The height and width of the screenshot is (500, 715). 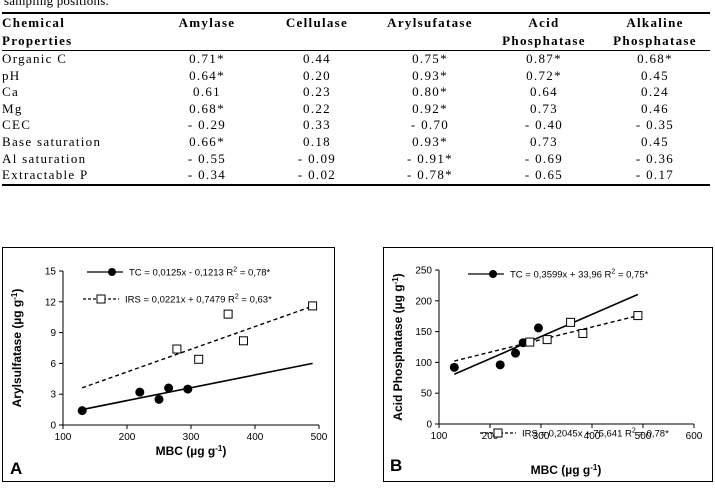 I want to click on cell-alkaline-phosphatase: - 0.17, so click(x=655, y=176).